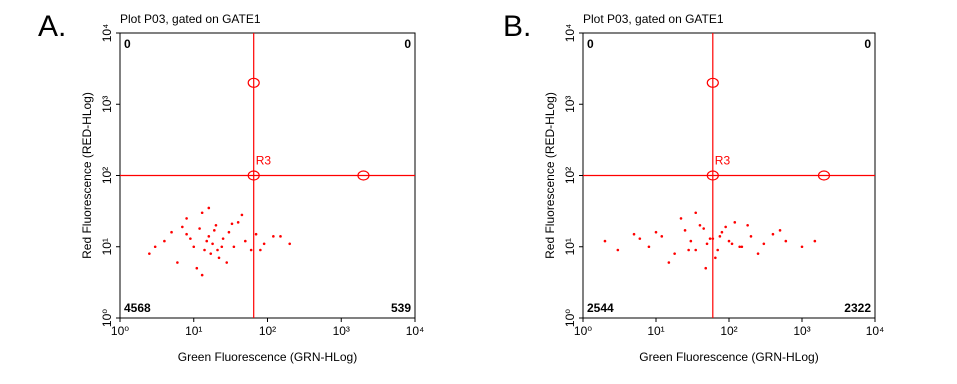 The height and width of the screenshot is (384, 957). I want to click on count-ul: 0, so click(127, 44).